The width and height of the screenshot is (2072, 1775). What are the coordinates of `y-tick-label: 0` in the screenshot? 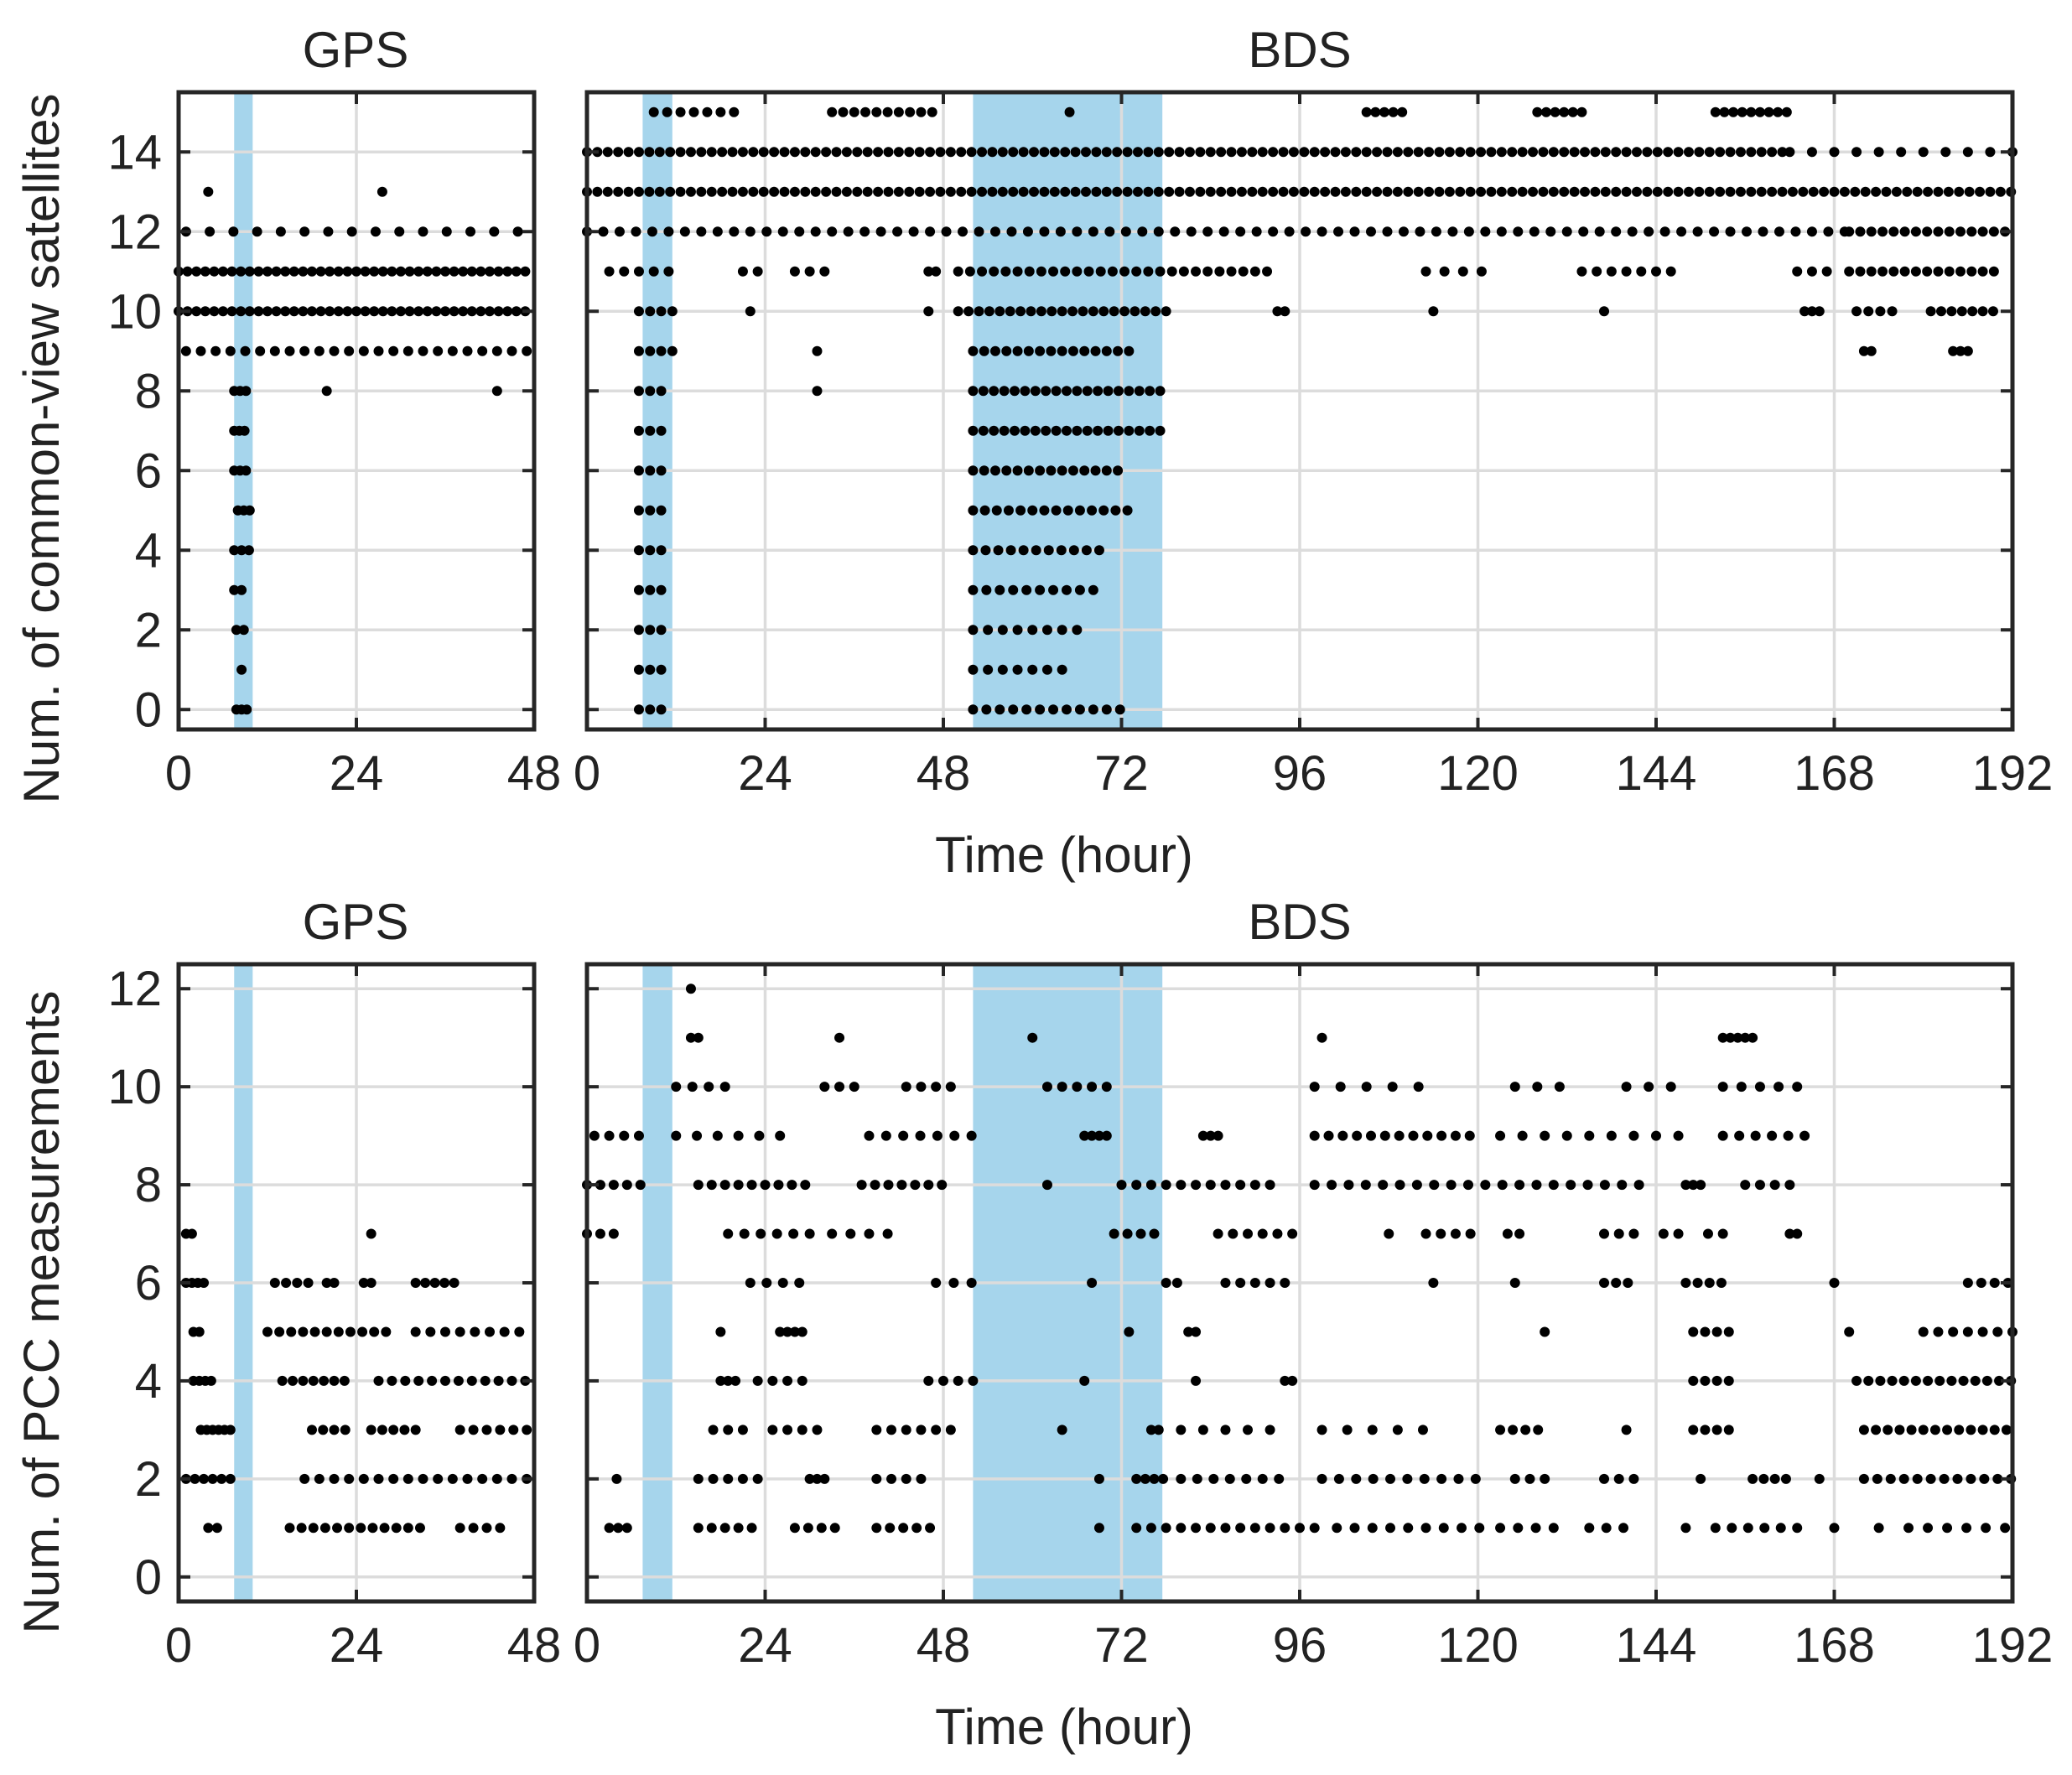 It's located at (148, 709).